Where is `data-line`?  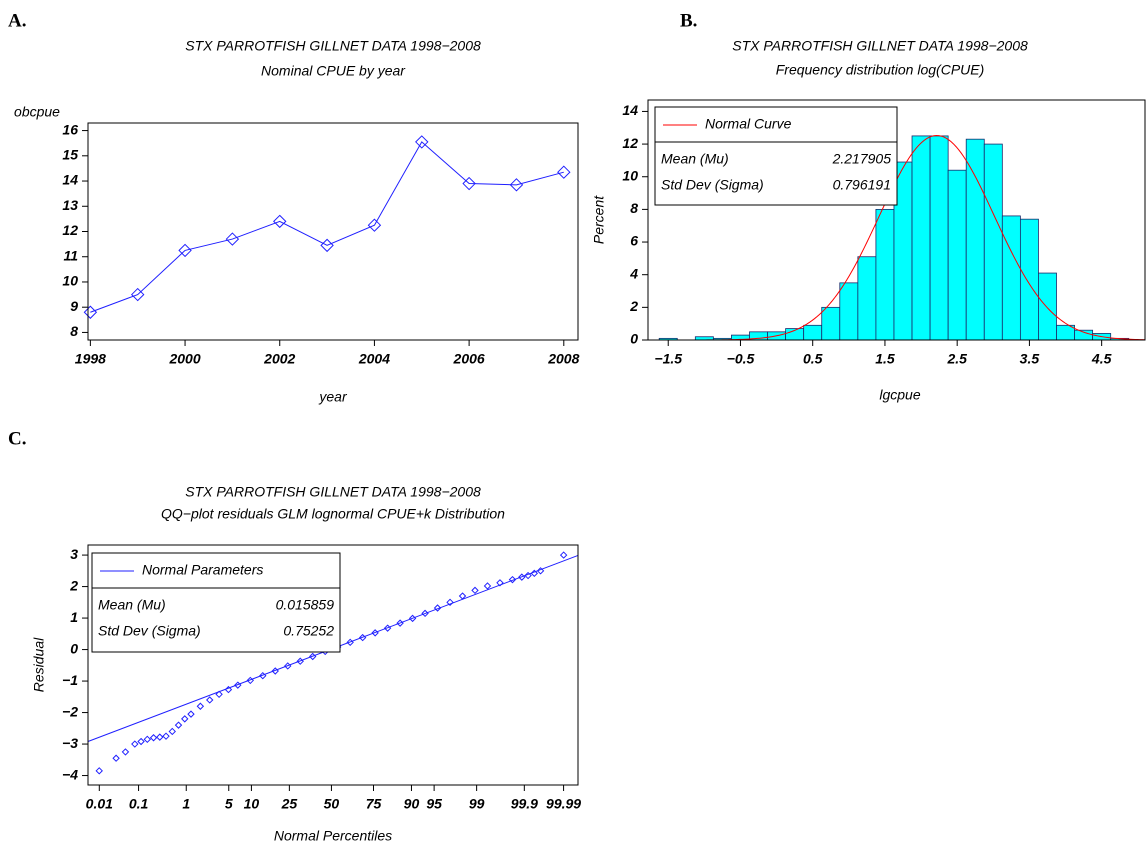 data-line is located at coordinates (327, 227).